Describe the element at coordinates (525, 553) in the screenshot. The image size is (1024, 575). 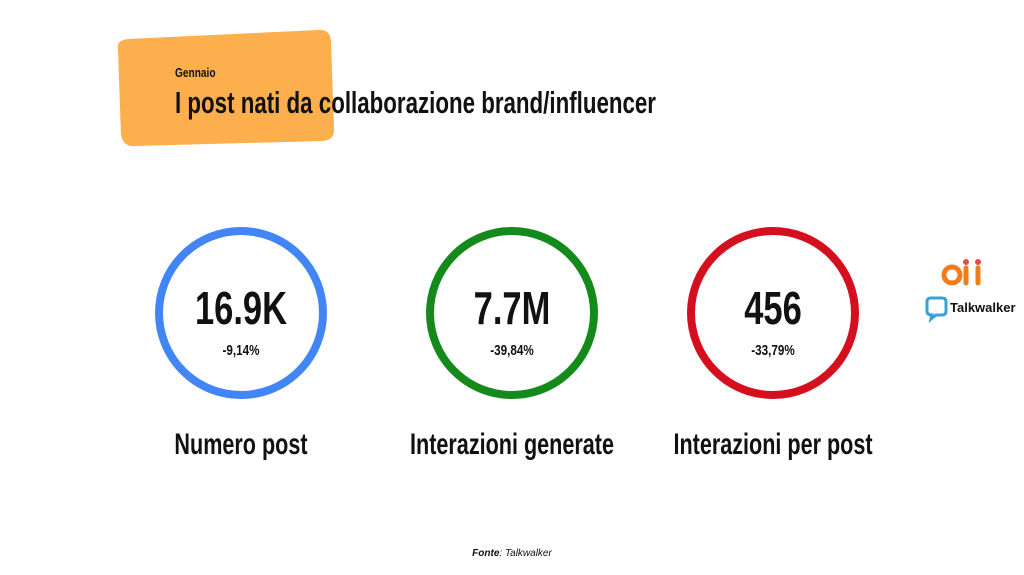
I see `footer-source: : Talkwalker` at that location.